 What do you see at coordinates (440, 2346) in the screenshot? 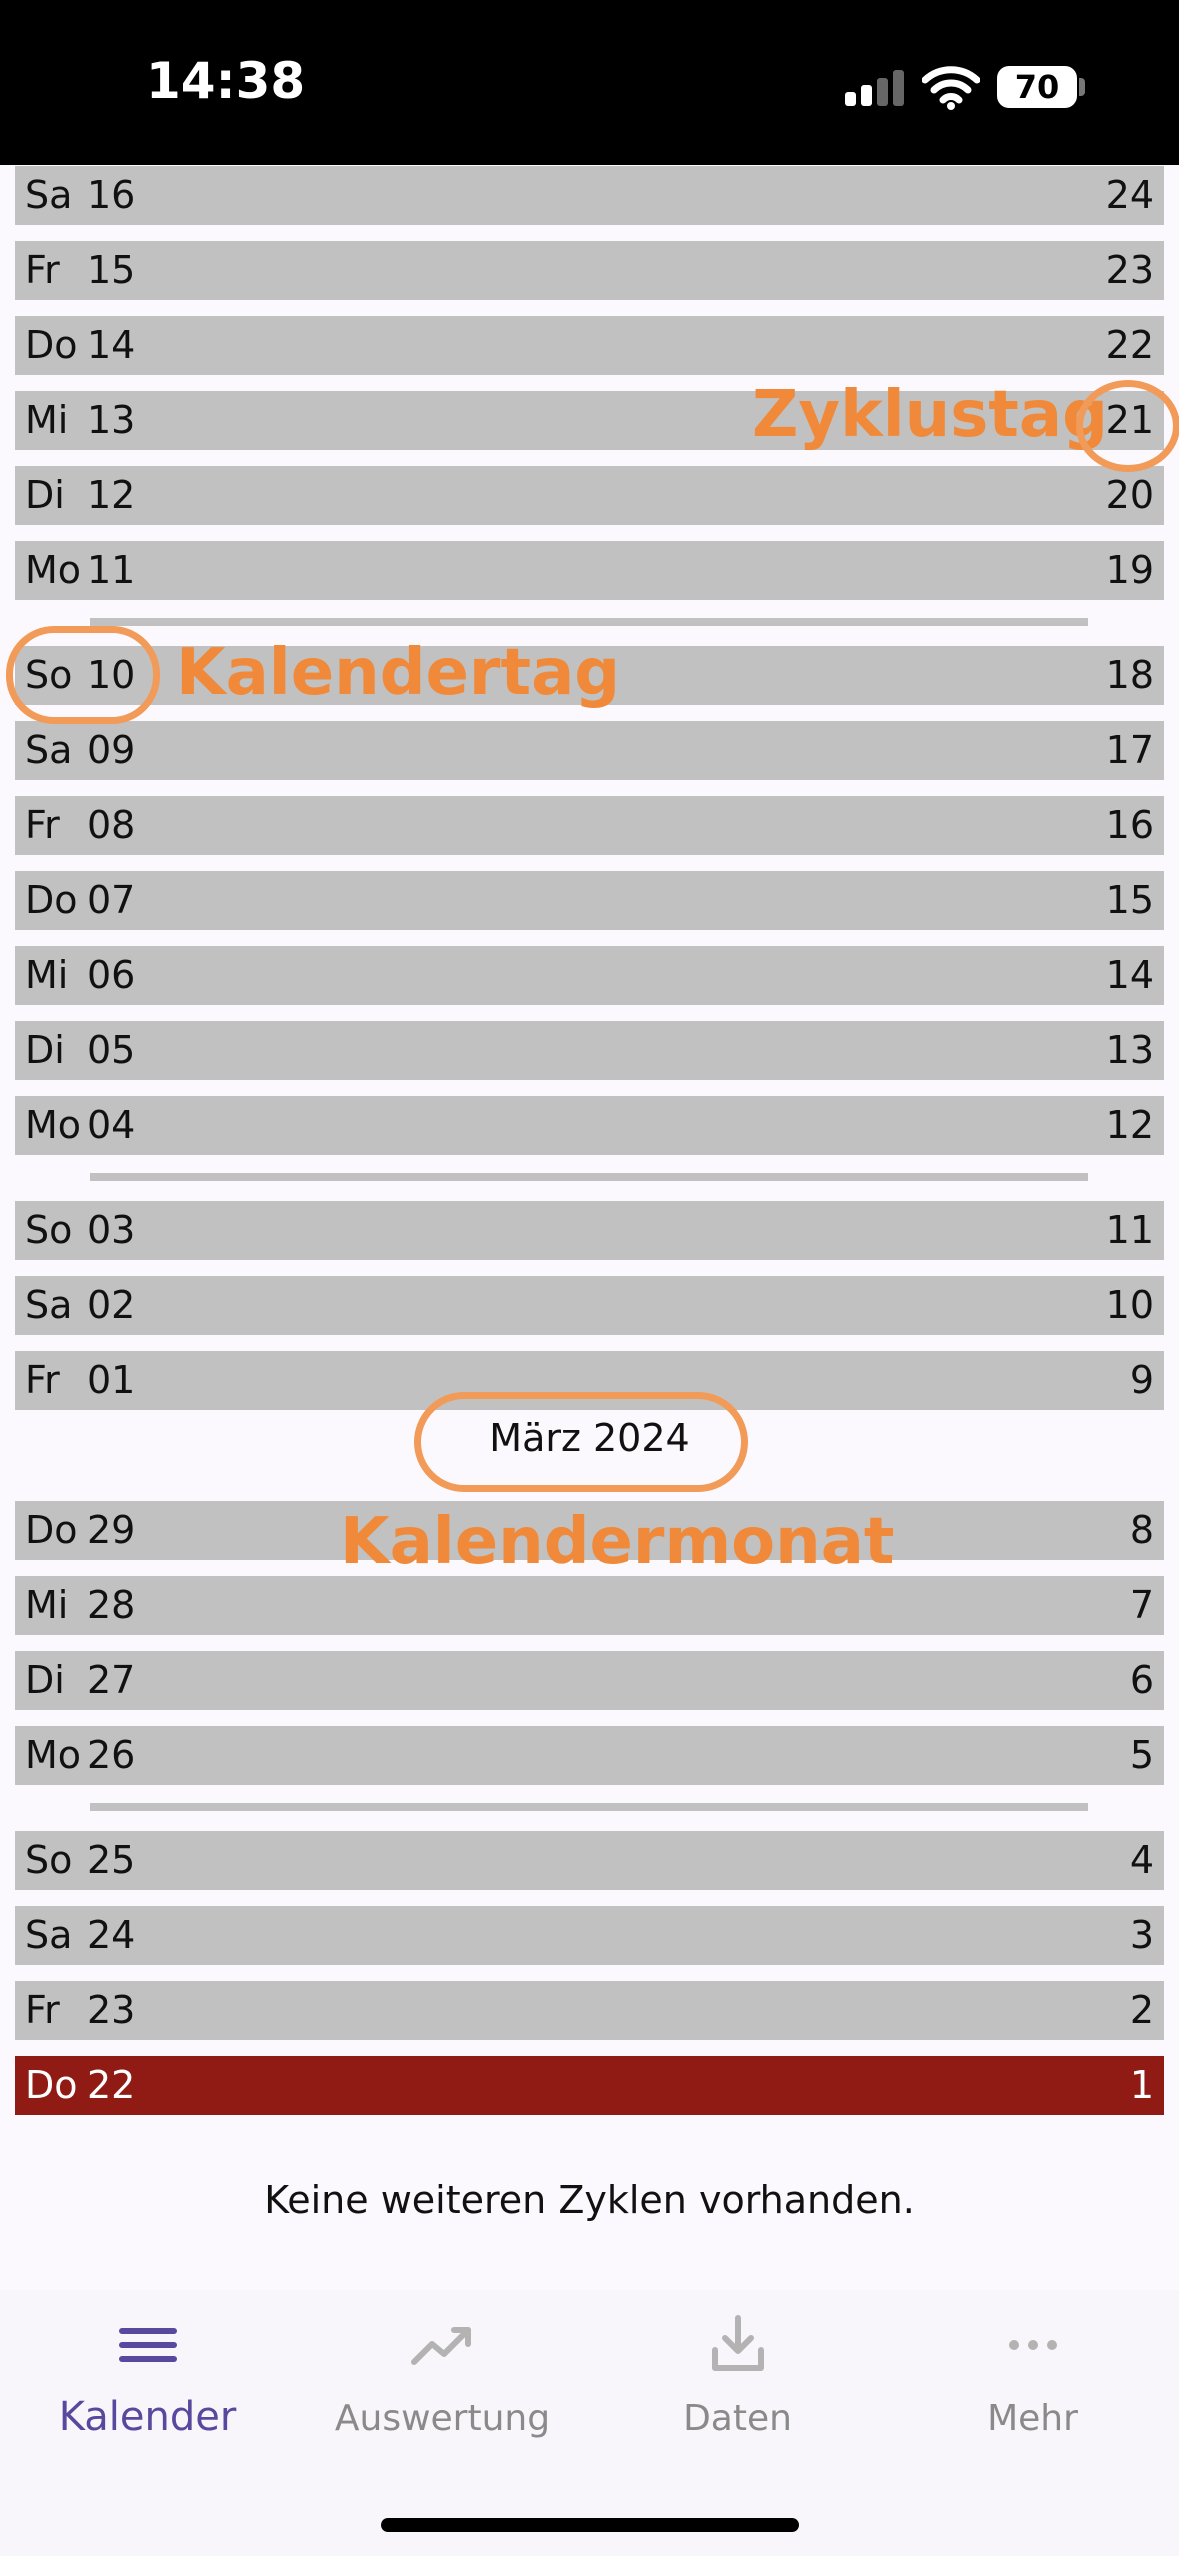
I see `trend-icon` at bounding box center [440, 2346].